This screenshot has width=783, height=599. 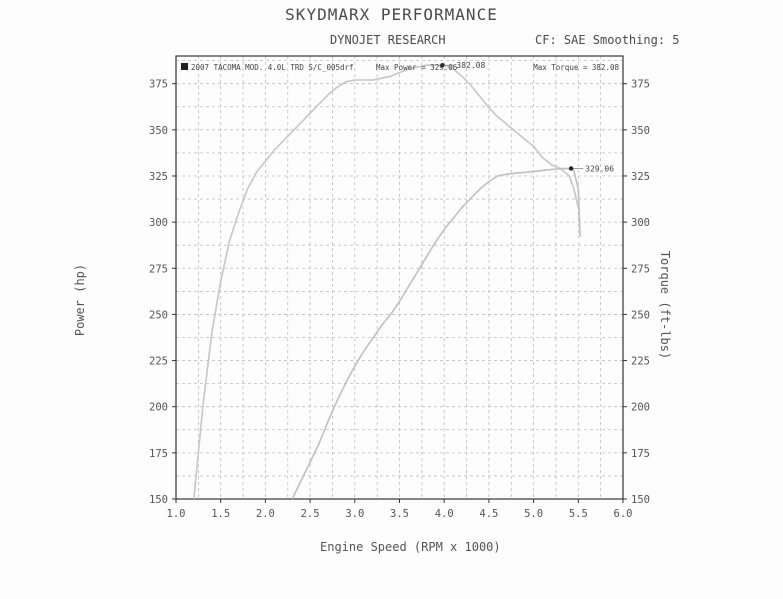 What do you see at coordinates (578, 514) in the screenshot?
I see `x-tick-label: 5.5` at bounding box center [578, 514].